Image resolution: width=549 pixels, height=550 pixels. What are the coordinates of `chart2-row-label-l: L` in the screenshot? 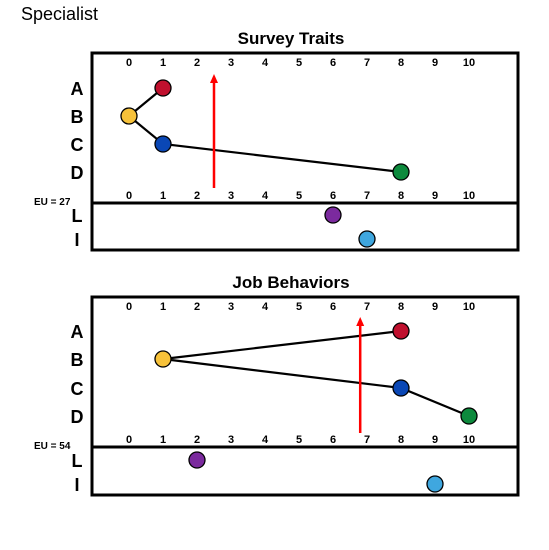 It's located at (77, 461).